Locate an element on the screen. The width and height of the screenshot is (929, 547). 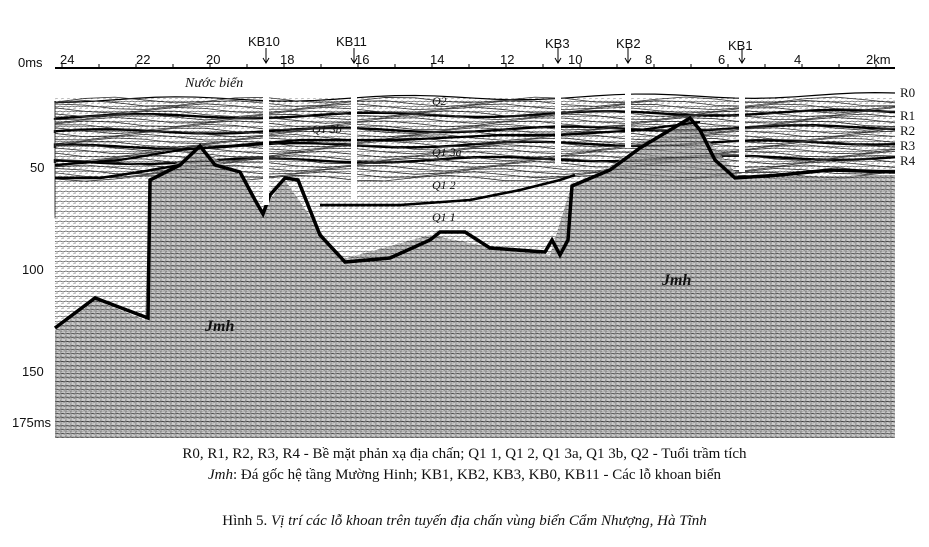
km-label: 4 is located at coordinates (798, 59).